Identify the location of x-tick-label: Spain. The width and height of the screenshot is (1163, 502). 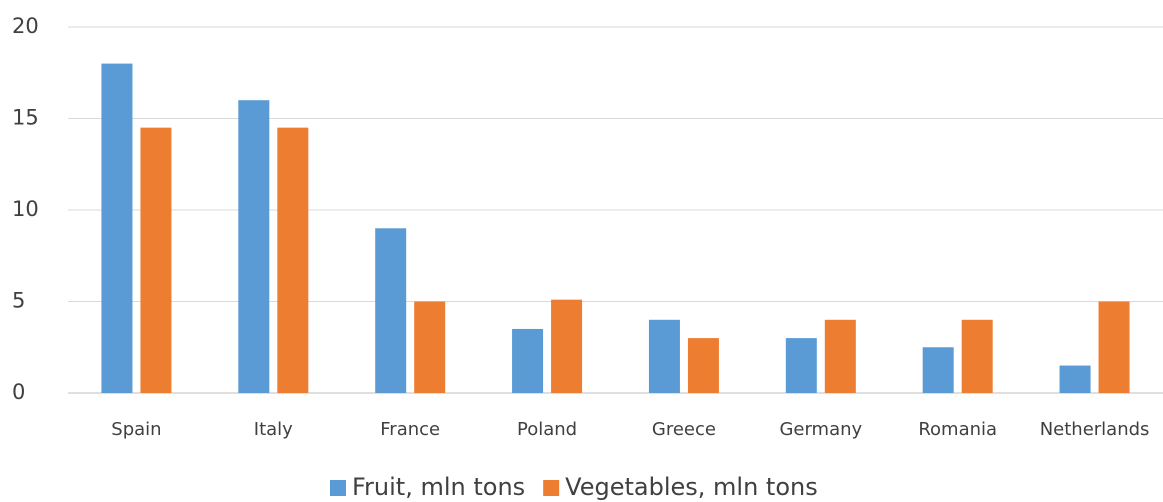
(136, 429).